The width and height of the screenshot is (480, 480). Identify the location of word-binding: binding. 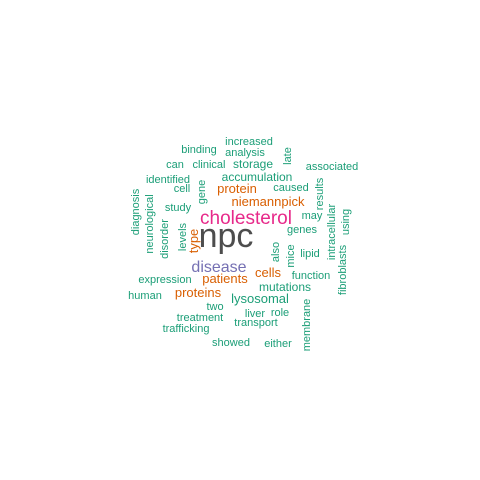
(198, 150).